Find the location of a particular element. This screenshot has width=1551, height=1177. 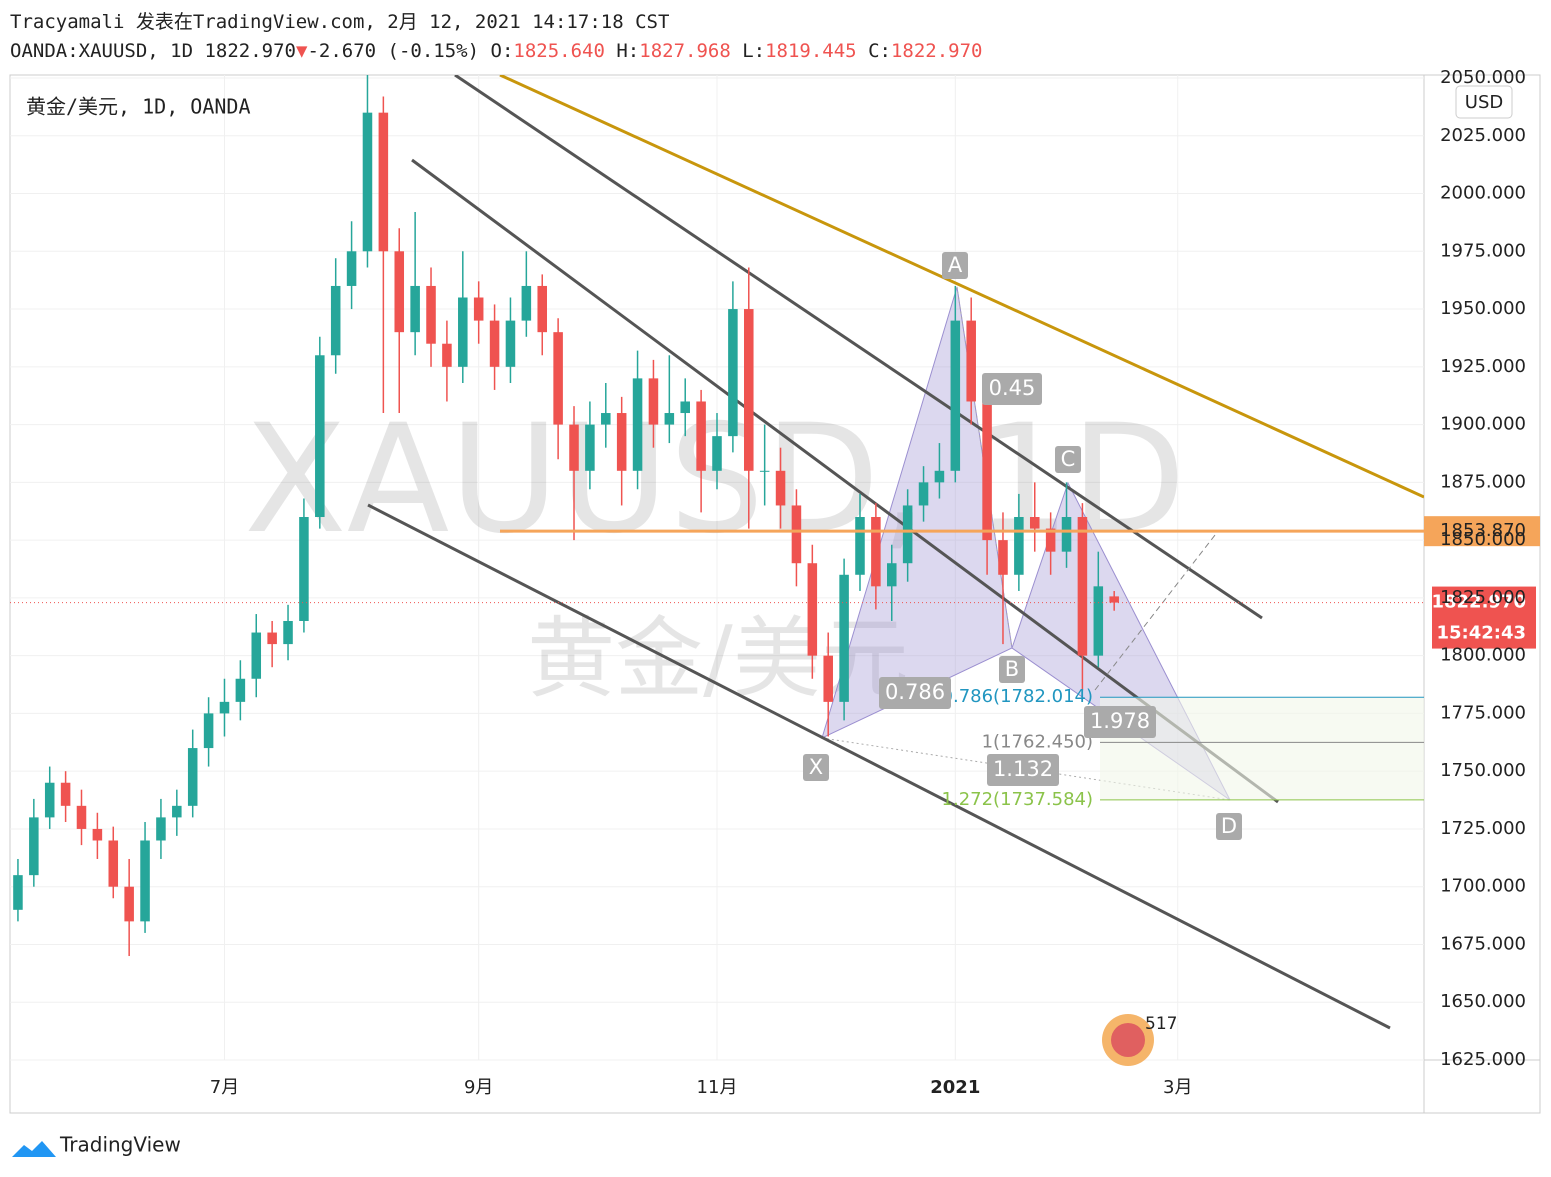

ratio-label: 0.45 is located at coordinates (1012, 388).